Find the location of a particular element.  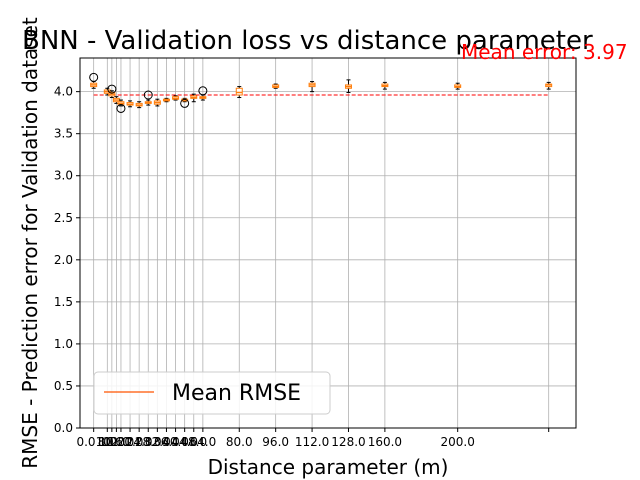

x-tick-label: 48.0 is located at coordinates (193, 442).